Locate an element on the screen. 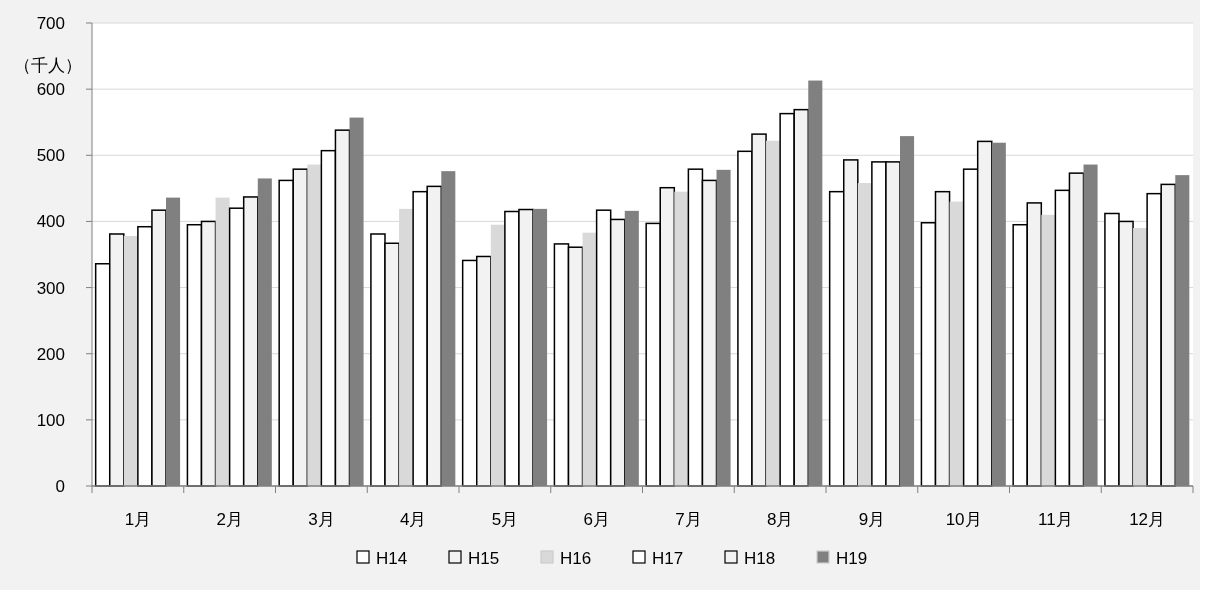 The height and width of the screenshot is (607, 1221). legend-label: H18 is located at coordinates (760, 558).